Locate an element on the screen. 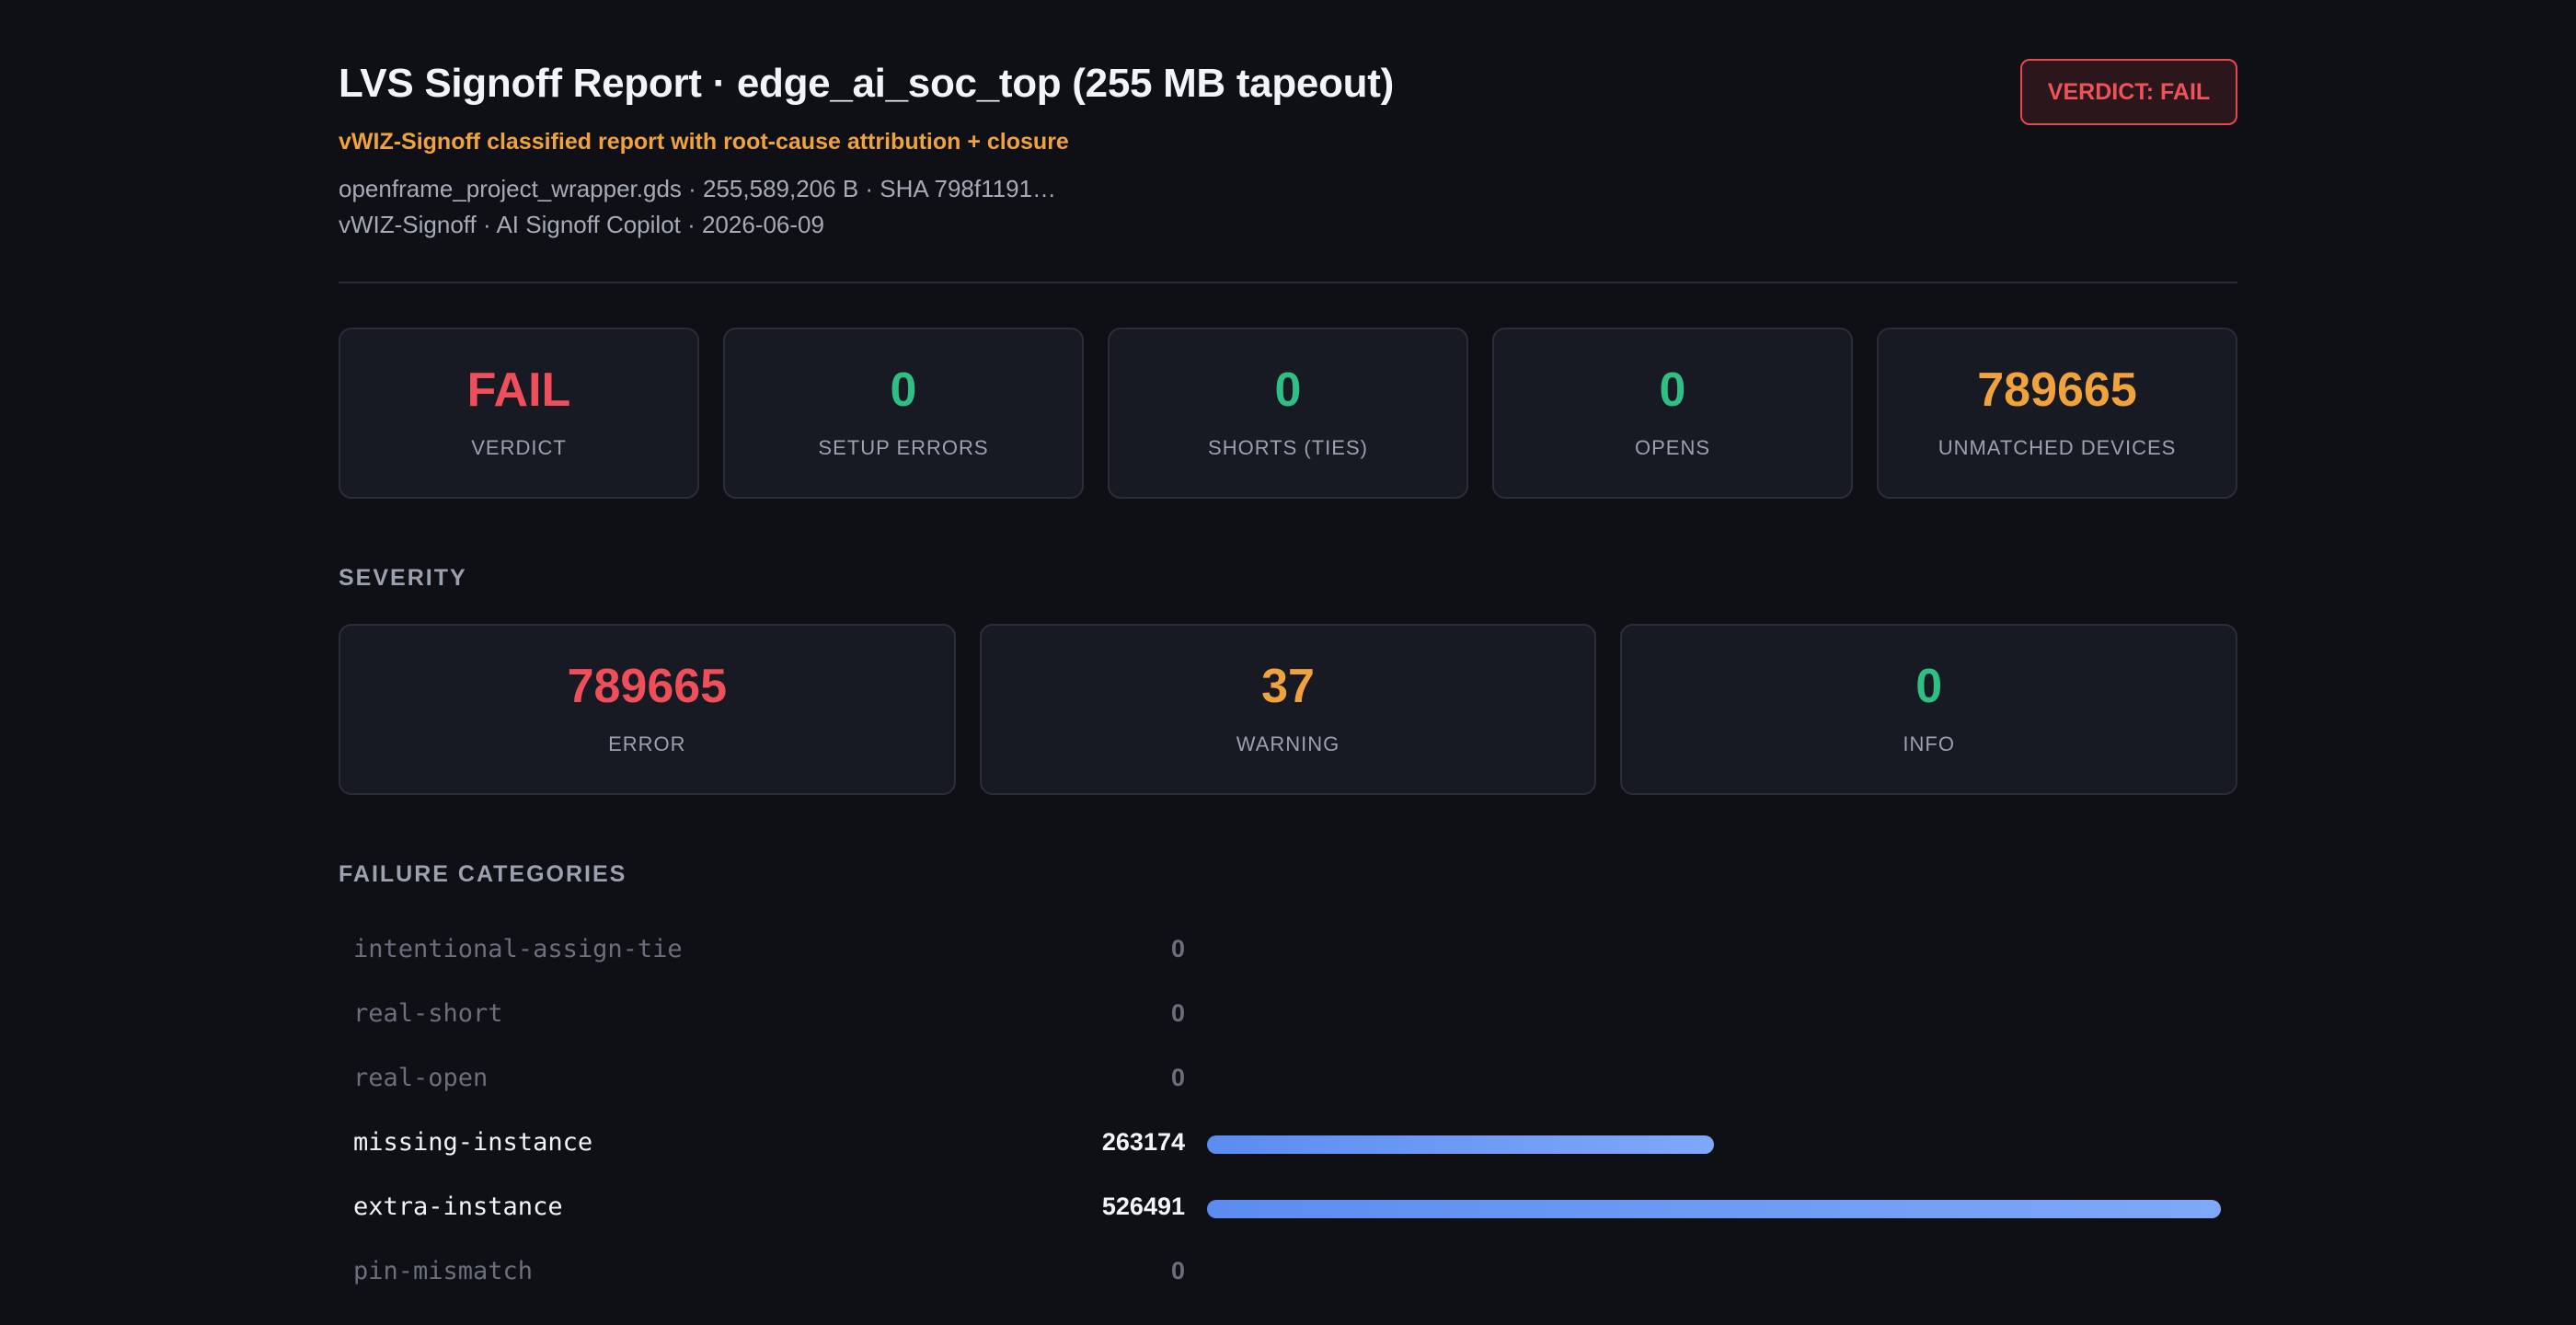  category-name: real-open is located at coordinates (421, 1078).